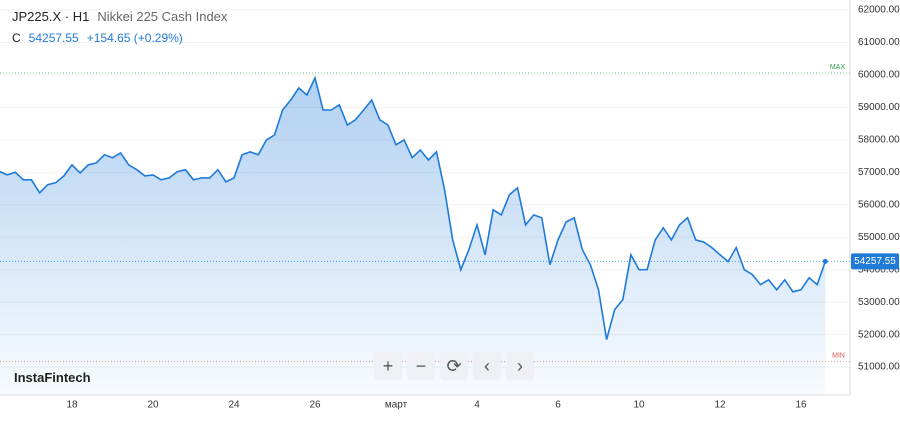 The image size is (900, 426). What do you see at coordinates (879, 140) in the screenshot?
I see `y-tick-label: 58000.00` at bounding box center [879, 140].